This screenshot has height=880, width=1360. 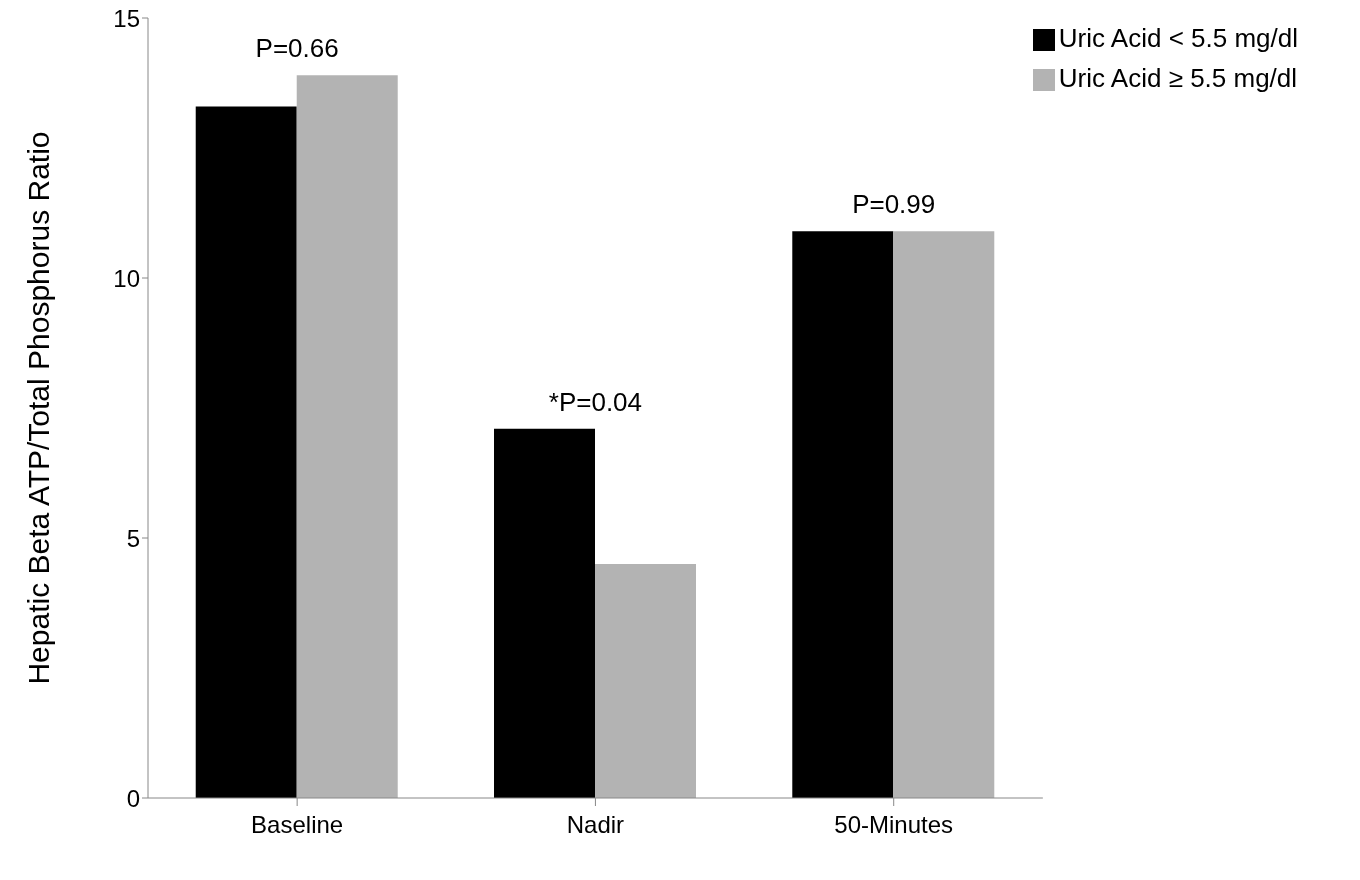 What do you see at coordinates (38, 408) in the screenshot?
I see `y-axis-title: Hepatic Beta ATP/Total Phosphorus Ratio` at bounding box center [38, 408].